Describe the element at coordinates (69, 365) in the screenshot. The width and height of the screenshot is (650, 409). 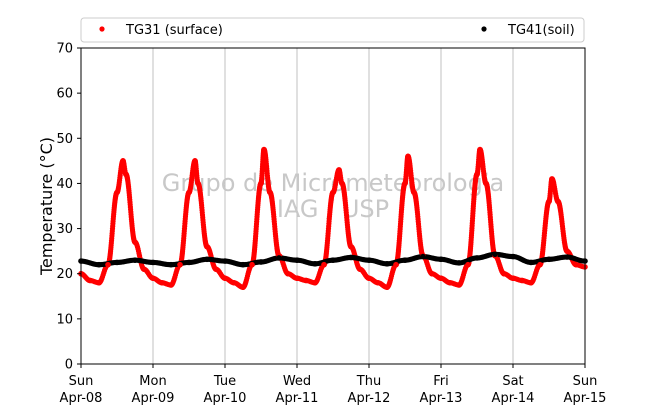
I see `y-tick-label: 0` at that location.